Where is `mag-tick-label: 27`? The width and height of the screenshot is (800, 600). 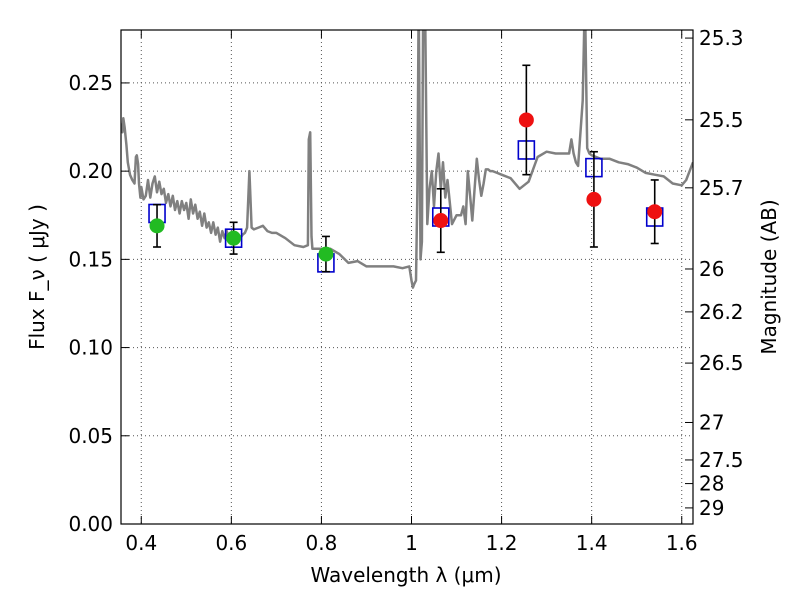 mag-tick-label: 27 is located at coordinates (711, 422).